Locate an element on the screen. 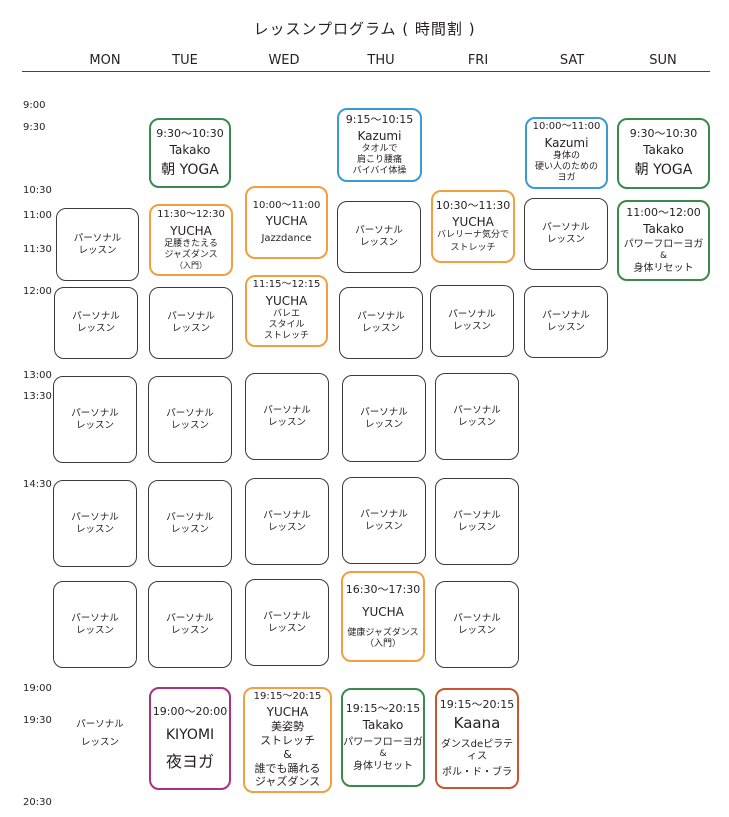 This screenshot has height=817, width=729. class-description: 身体の is located at coordinates (566, 155).